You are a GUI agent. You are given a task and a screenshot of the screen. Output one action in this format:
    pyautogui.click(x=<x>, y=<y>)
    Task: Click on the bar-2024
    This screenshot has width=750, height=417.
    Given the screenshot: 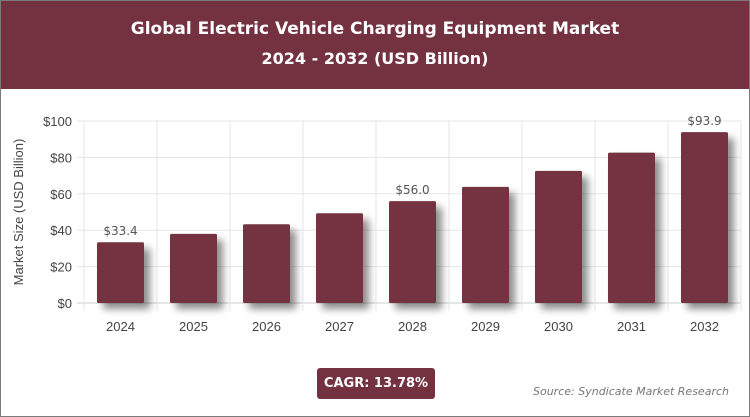 What is the action you would take?
    pyautogui.click(x=120, y=272)
    